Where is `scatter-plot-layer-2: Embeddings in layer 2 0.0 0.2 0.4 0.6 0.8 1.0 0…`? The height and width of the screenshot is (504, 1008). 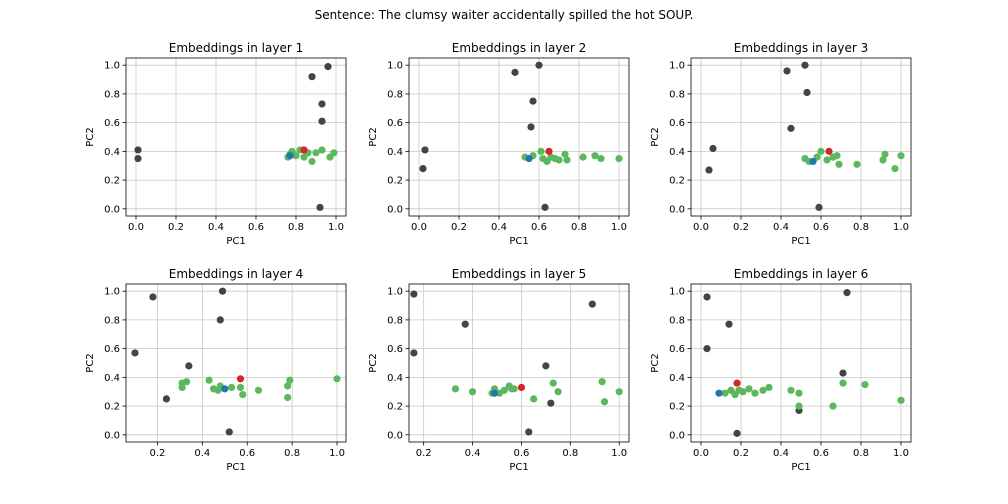 scatter-plot-layer-2: Embeddings in layer 2 0.0 0.2 0.4 0.6 0.8 1.0 0… is located at coordinates (499, 144).